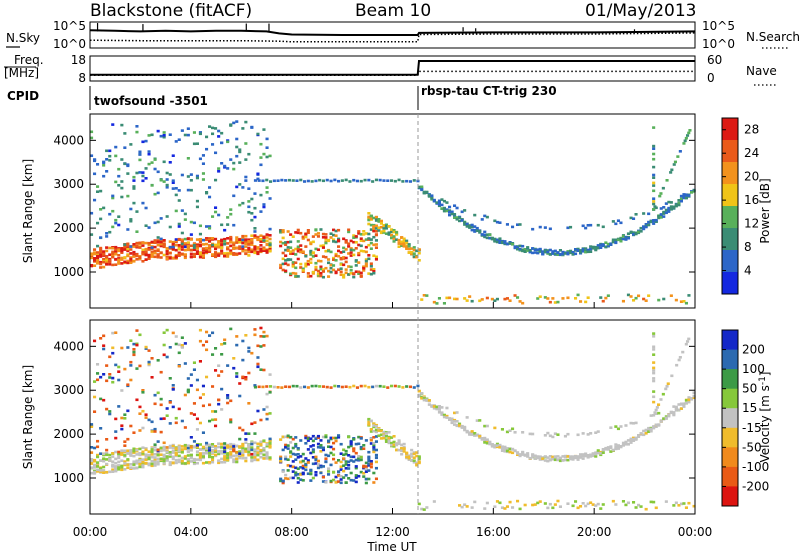 This screenshot has width=800, height=558. I want to click on freq-tick-bottom: 8, so click(82, 78).